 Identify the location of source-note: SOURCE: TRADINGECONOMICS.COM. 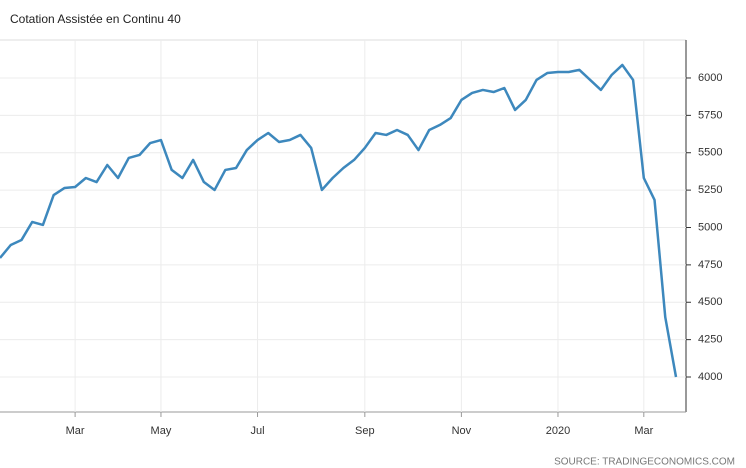
(644, 462).